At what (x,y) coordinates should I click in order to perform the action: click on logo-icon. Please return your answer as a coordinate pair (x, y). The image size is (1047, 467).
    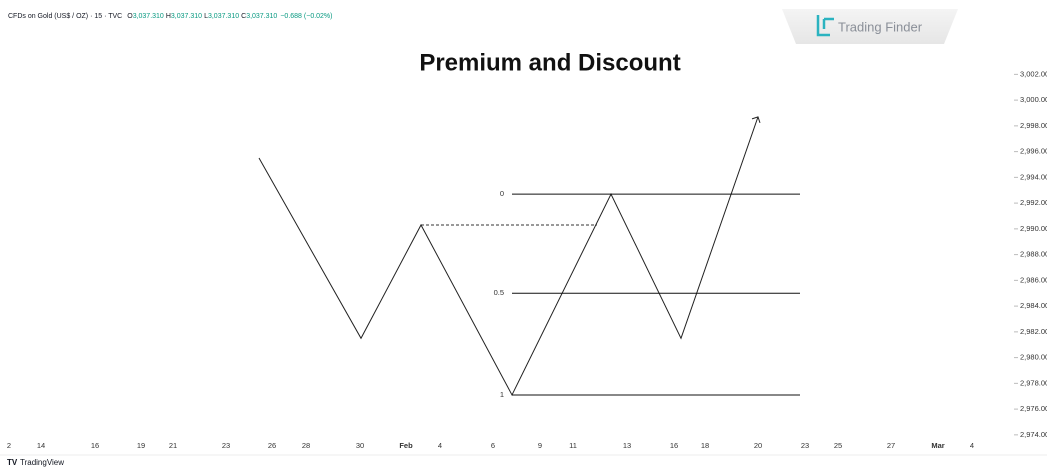
    Looking at the image, I should click on (825, 26).